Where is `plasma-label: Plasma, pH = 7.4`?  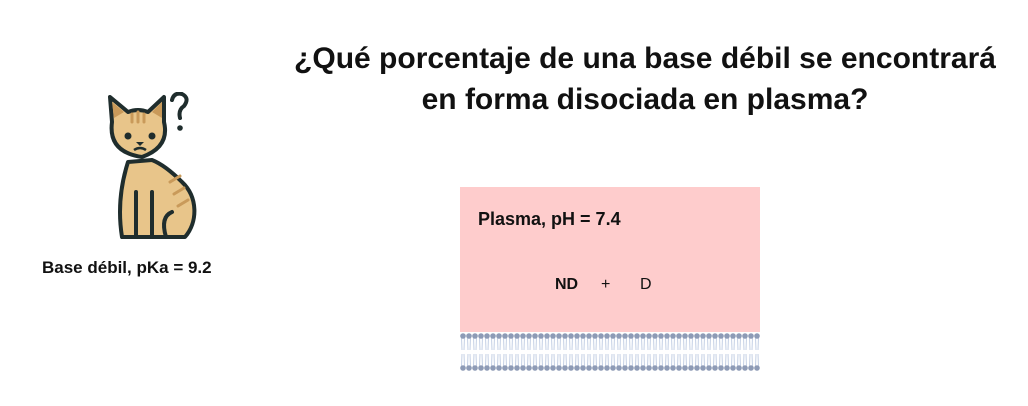
plasma-label: Plasma, pH = 7.4 is located at coordinates (549, 219).